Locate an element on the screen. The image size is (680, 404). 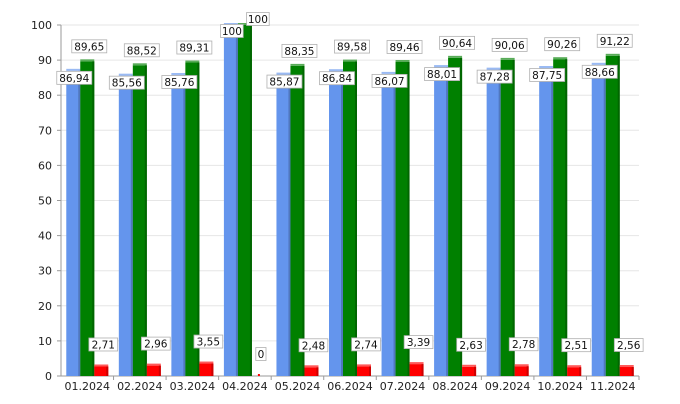
data-label: 88,01 is located at coordinates (442, 75).